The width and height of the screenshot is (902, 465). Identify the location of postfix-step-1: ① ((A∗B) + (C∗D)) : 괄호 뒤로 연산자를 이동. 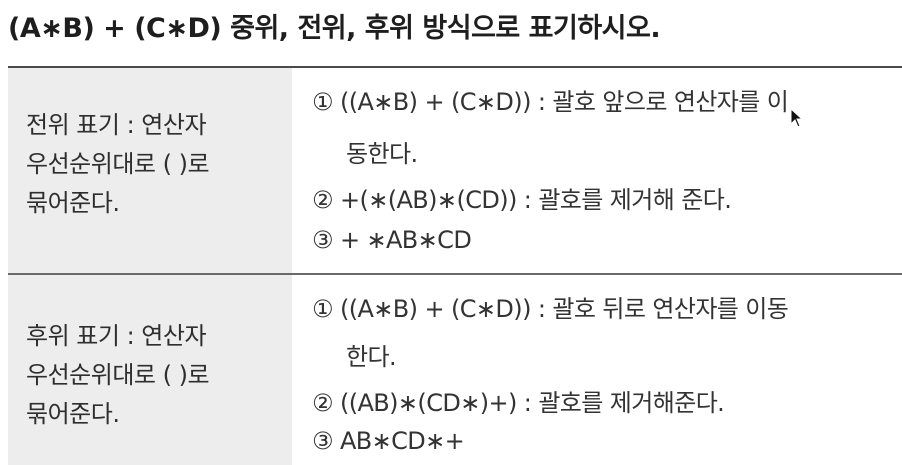
(550, 309).